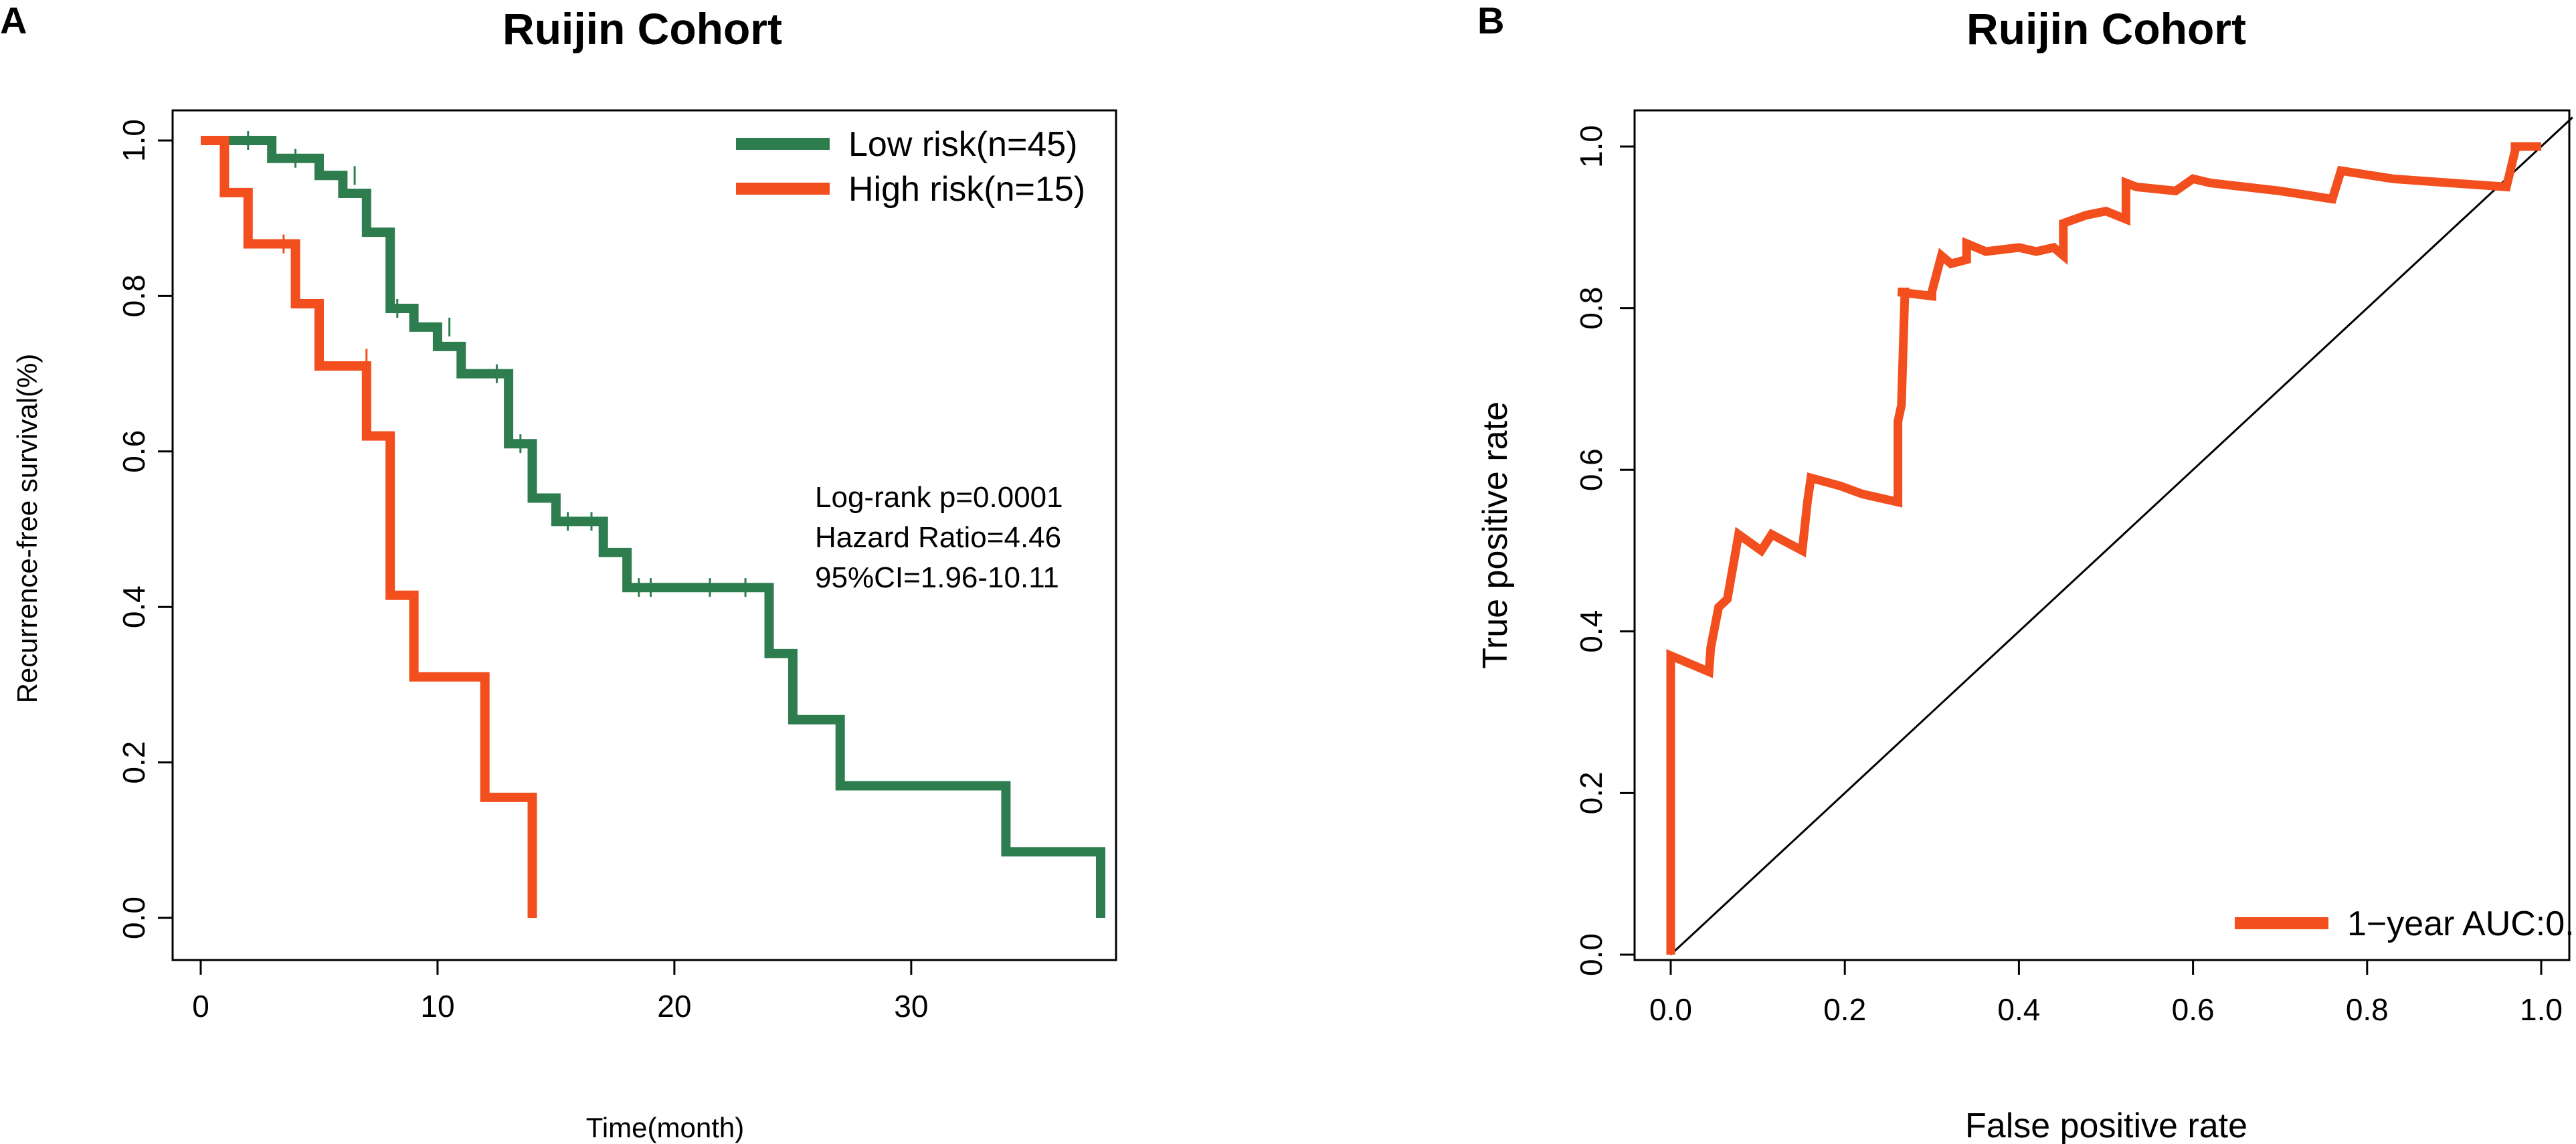 The height and width of the screenshot is (1144, 2576). Describe the element at coordinates (1670, 1009) in the screenshot. I see `panel-b-x-tick-label: 0.0` at that location.